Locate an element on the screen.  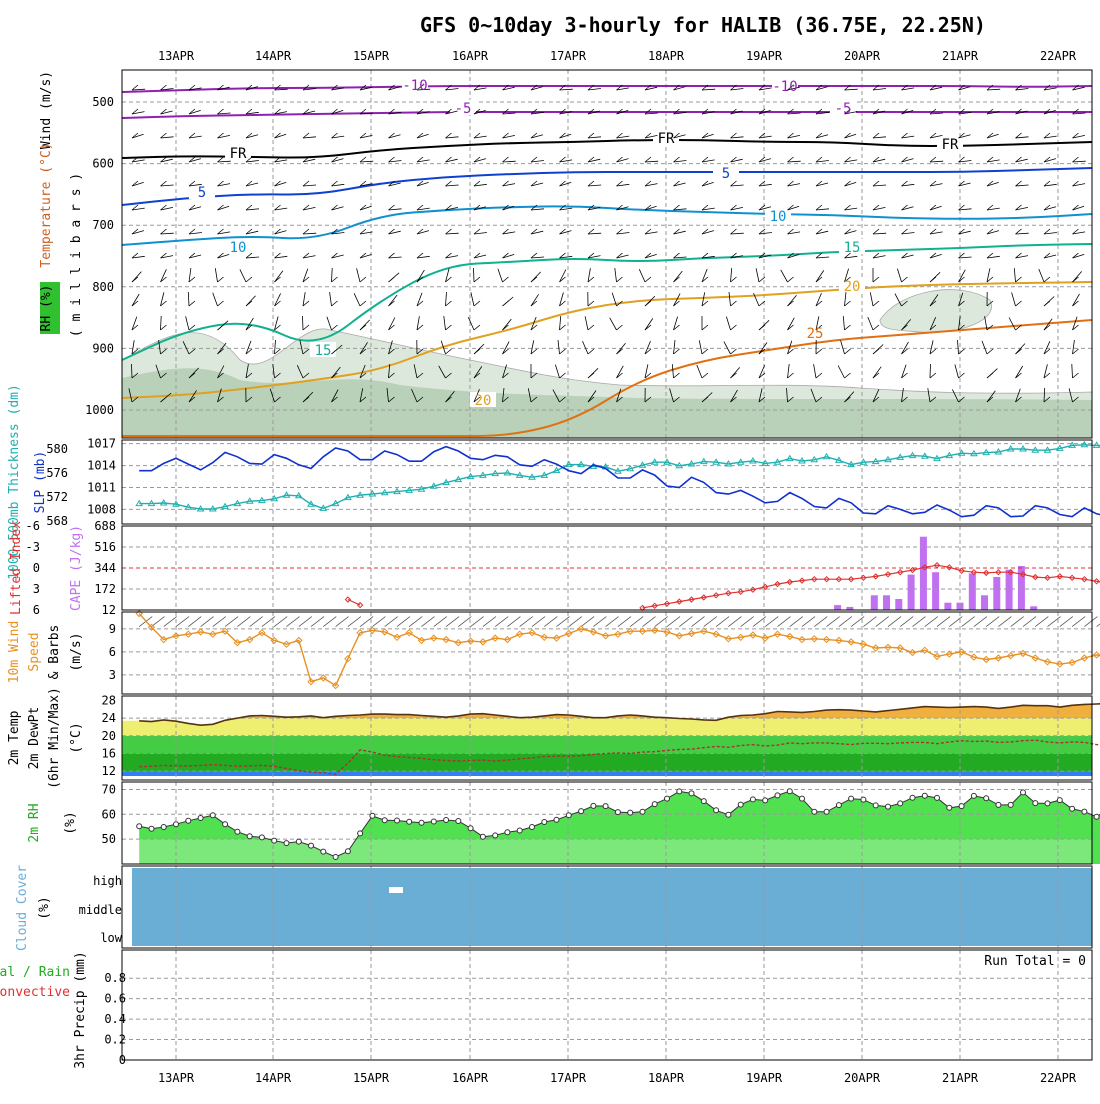
slp-tick-label: 1008 is located at coordinates (101, 509).